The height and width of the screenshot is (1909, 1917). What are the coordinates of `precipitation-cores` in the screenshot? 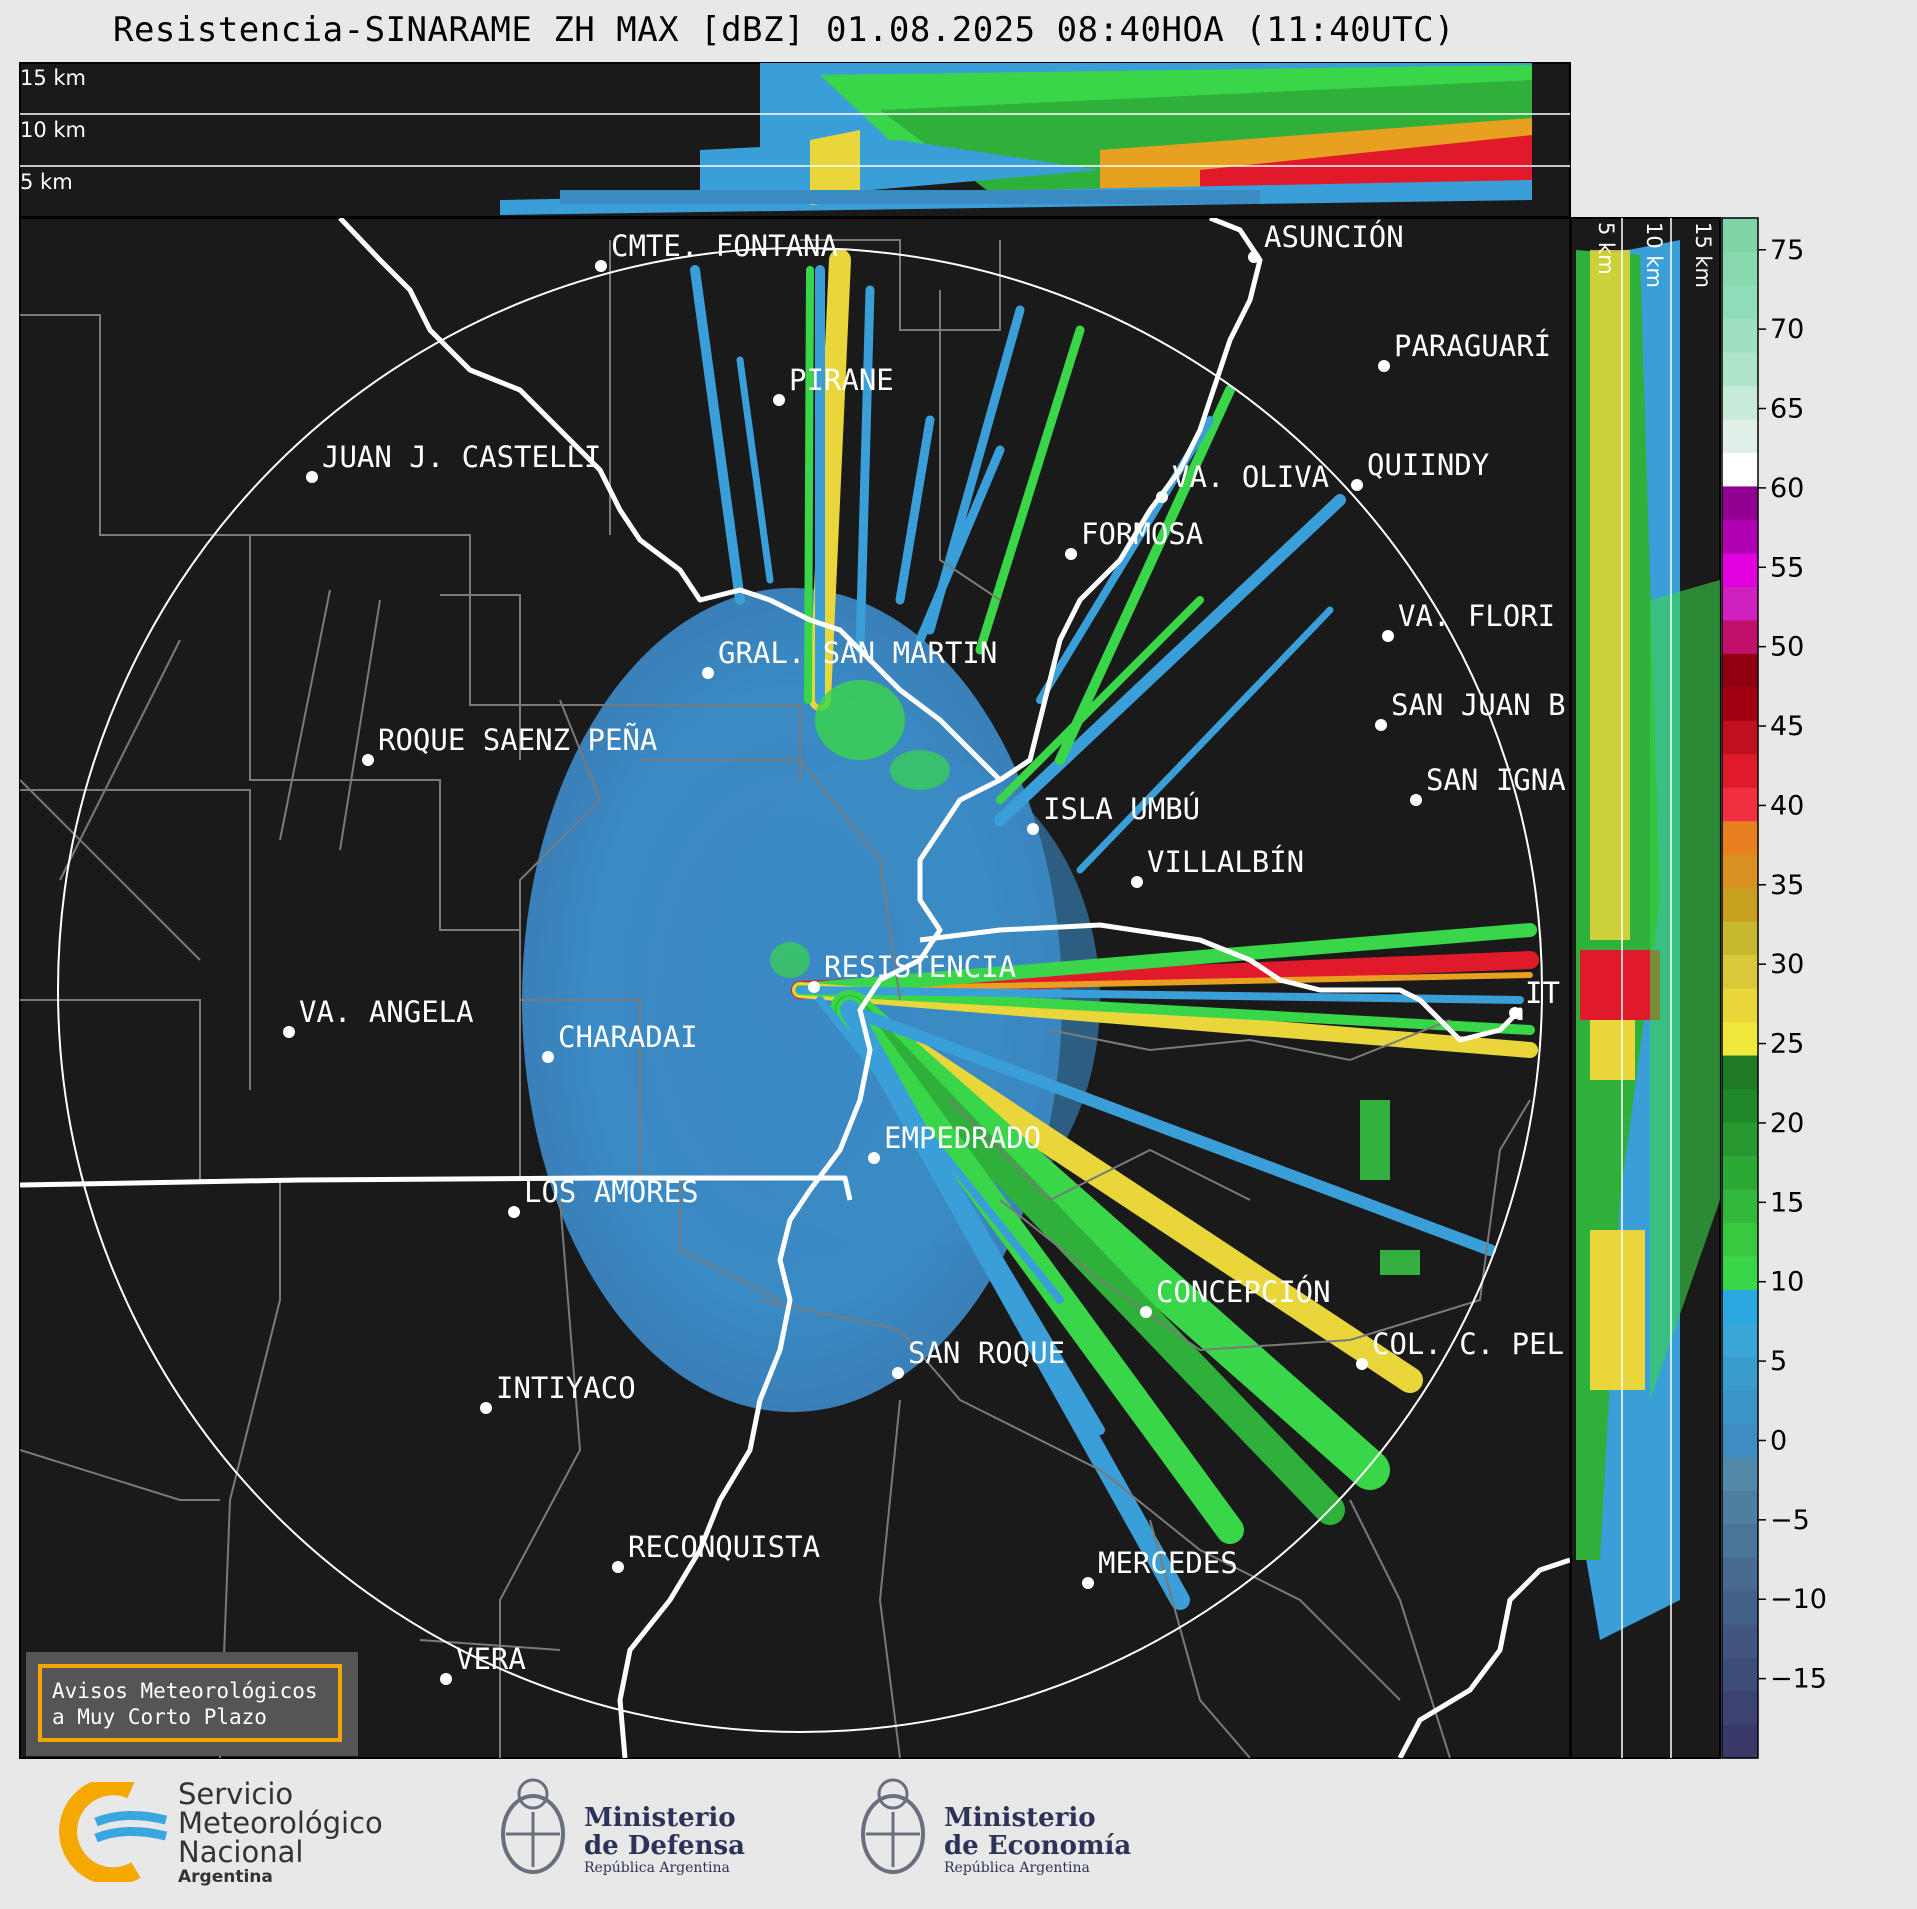 It's located at (1095, 977).